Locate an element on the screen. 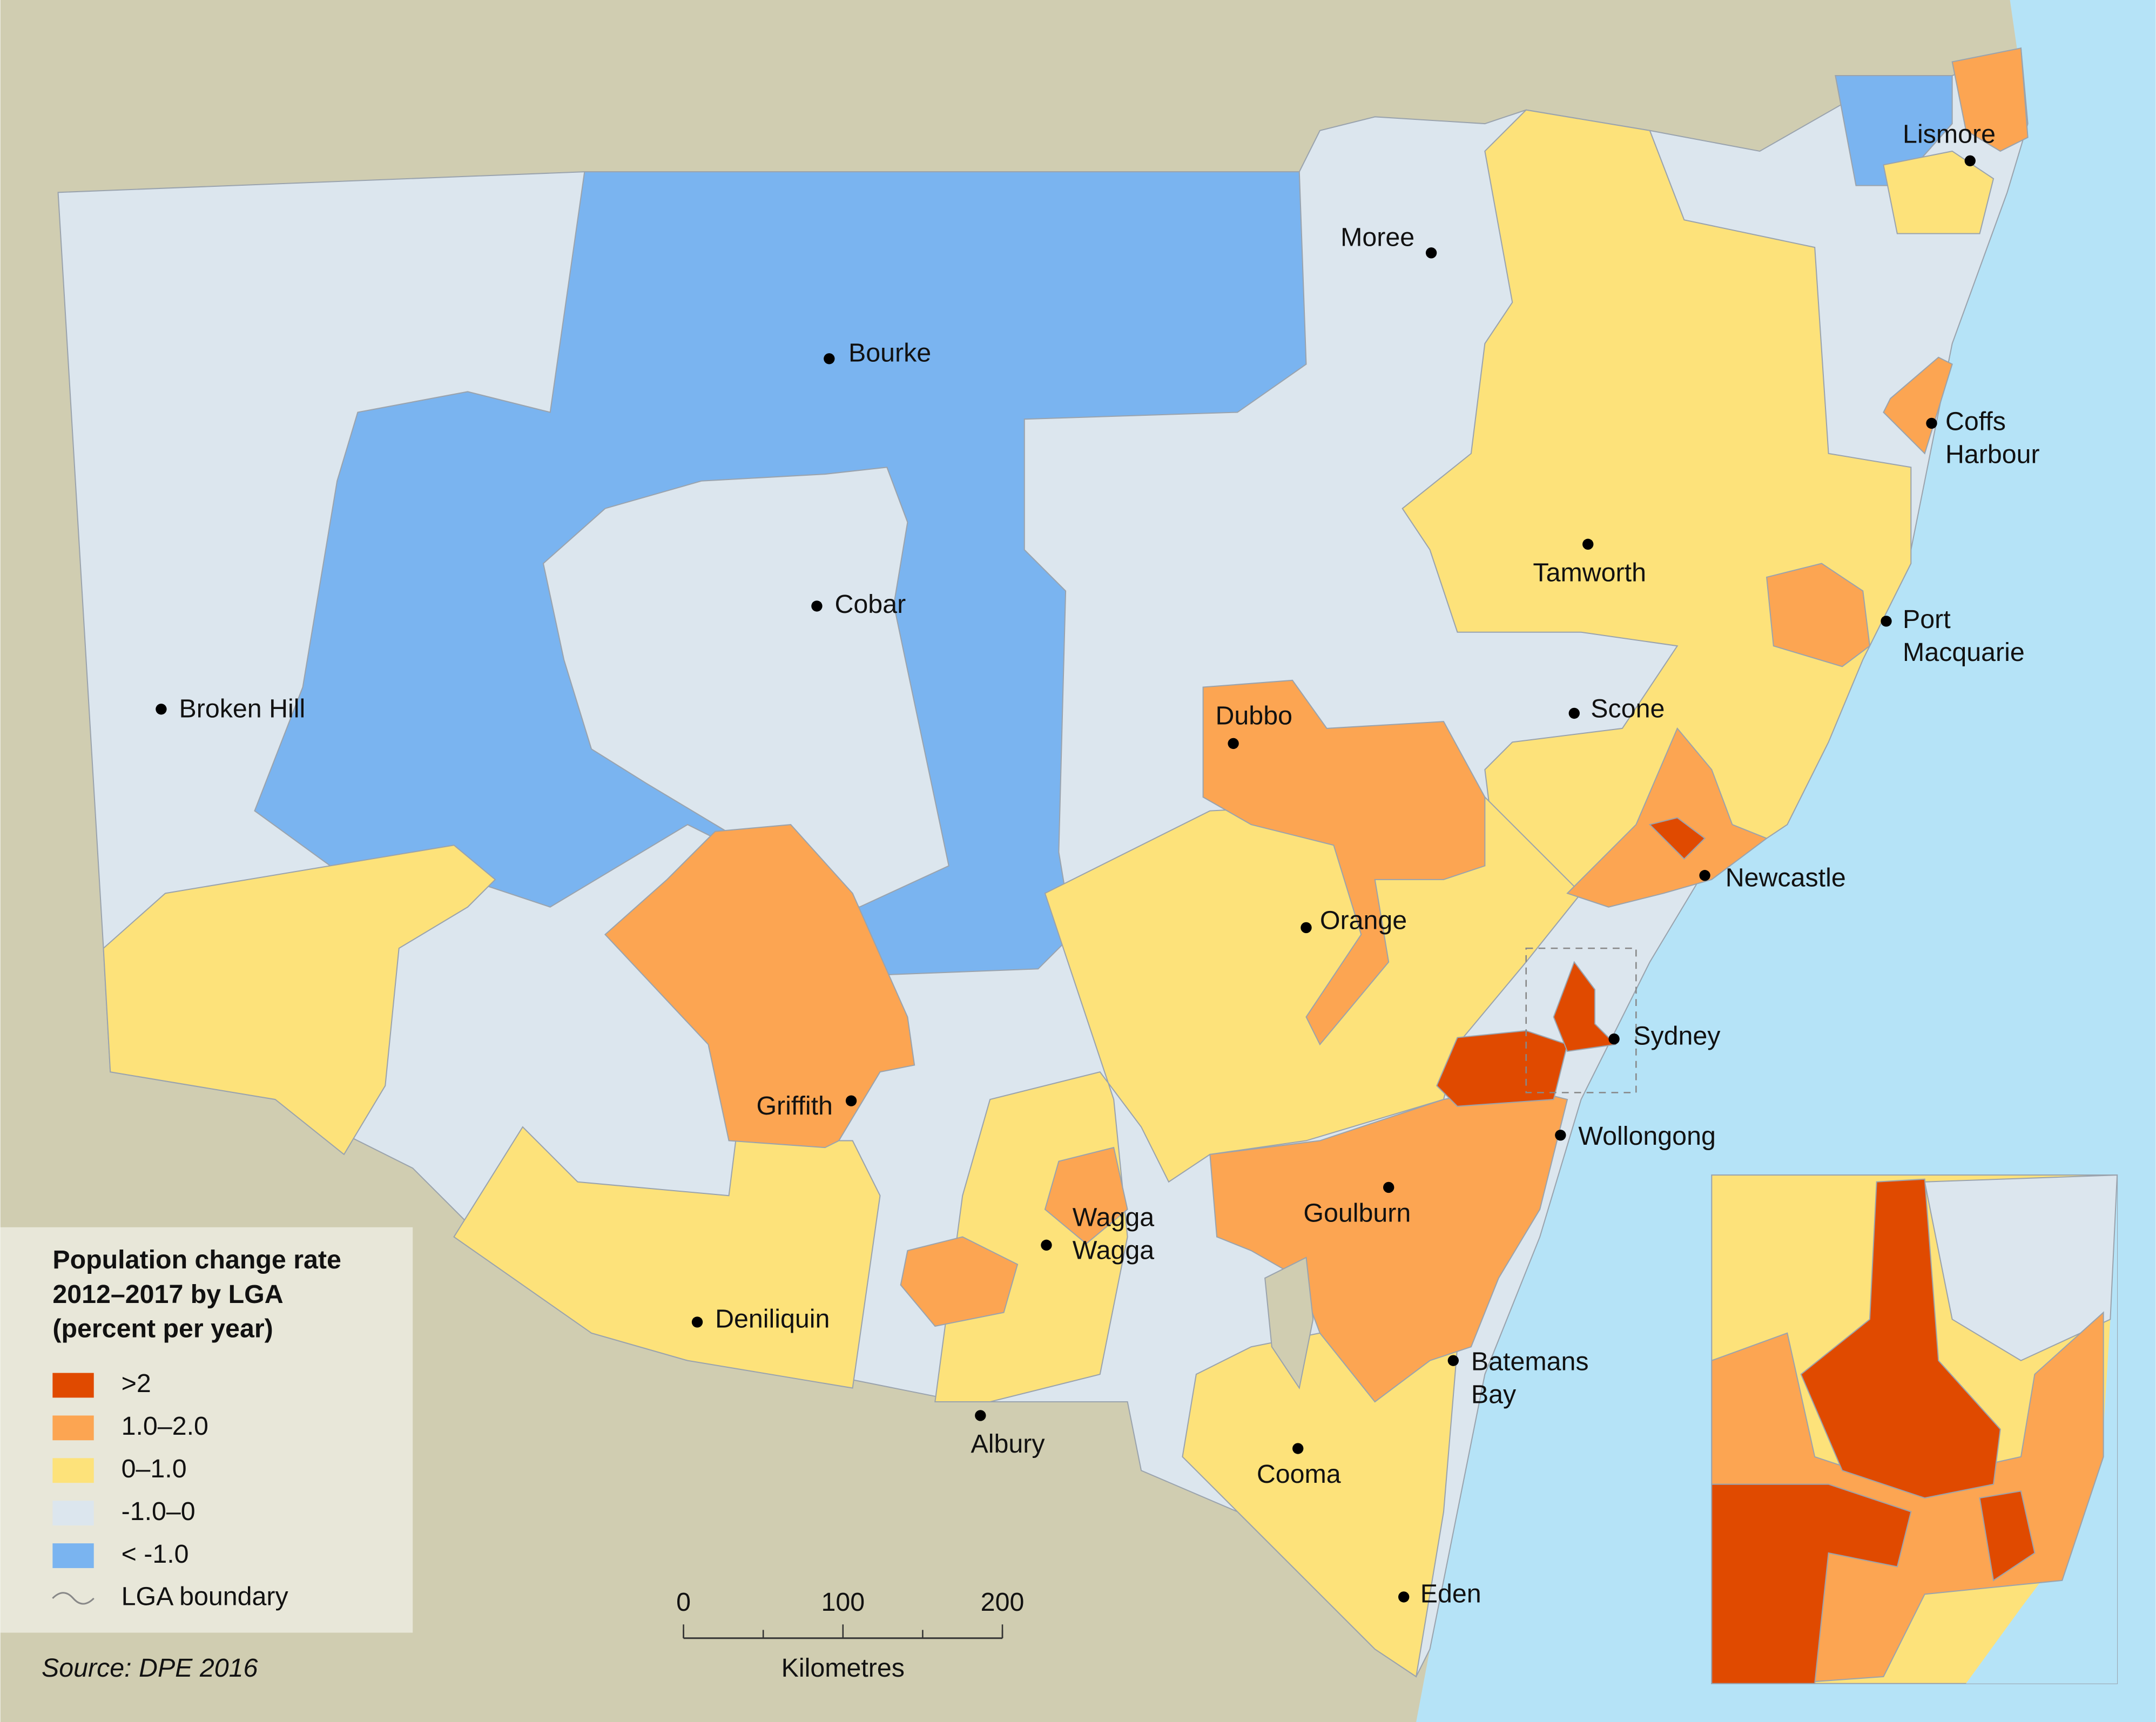 Image resolution: width=2156 pixels, height=1722 pixels. city-label: Sydney is located at coordinates (1677, 1035).